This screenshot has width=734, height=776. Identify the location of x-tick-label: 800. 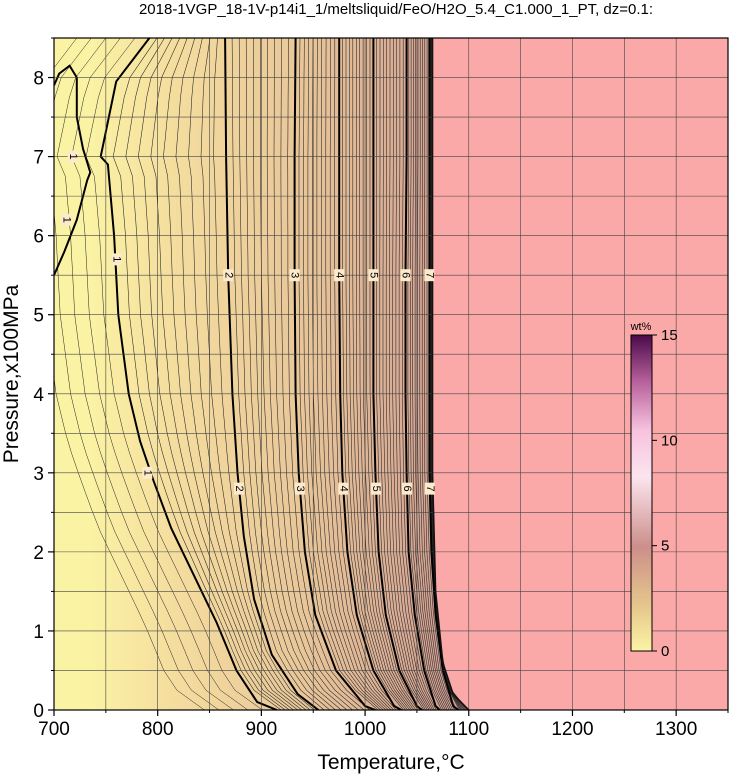
(158, 729).